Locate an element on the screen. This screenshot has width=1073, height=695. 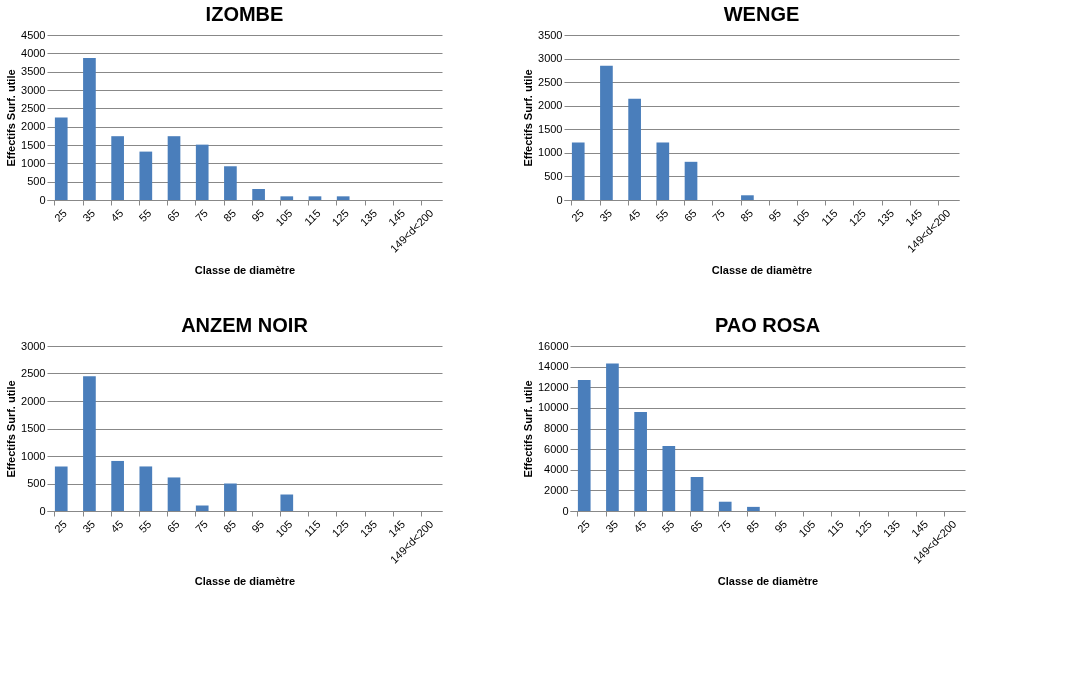
y-tick-label: 10000 is located at coordinates (553, 407).